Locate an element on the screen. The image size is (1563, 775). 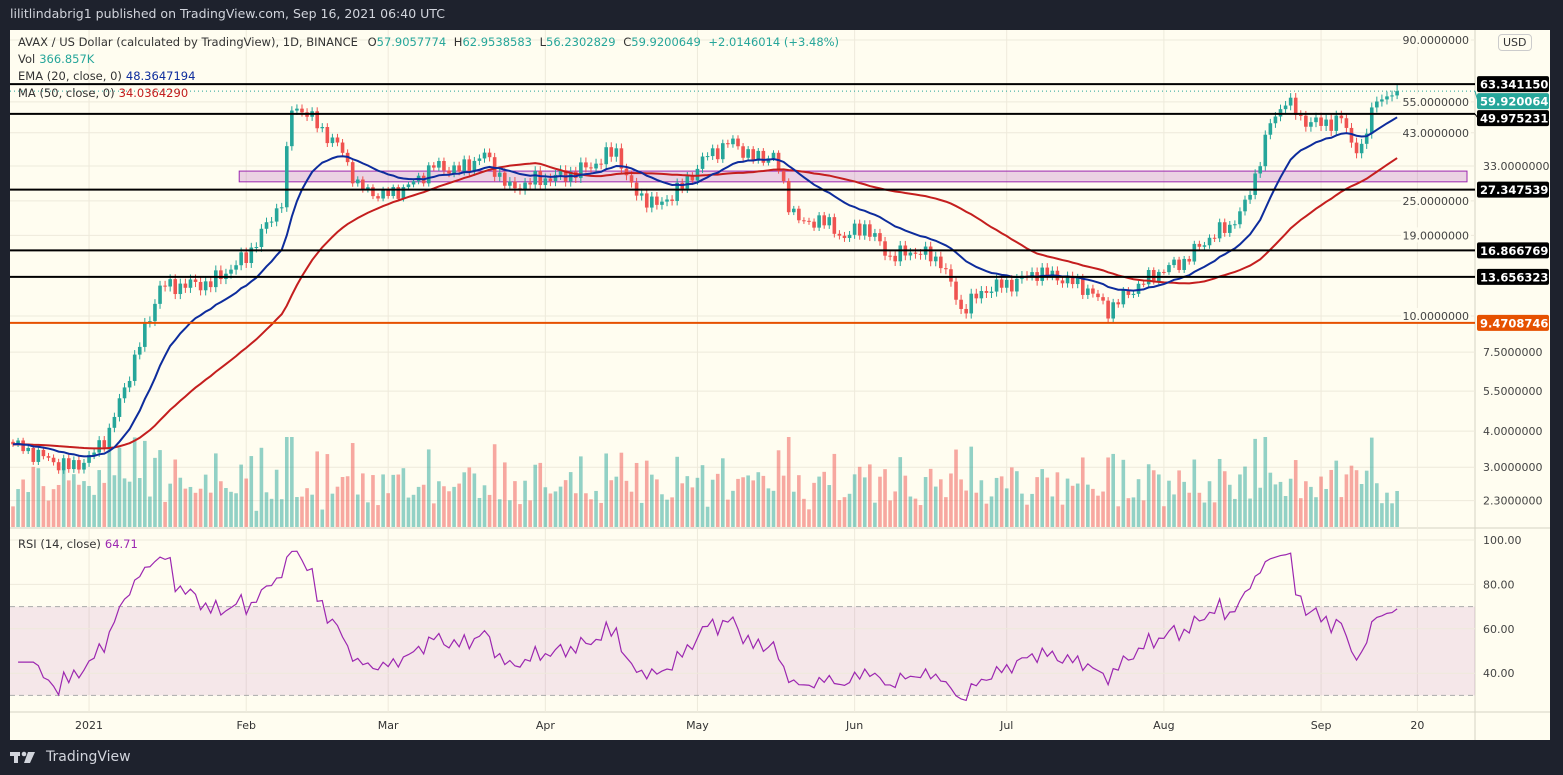
ma-legend: MA (50, close, 0) 34.0364290 is located at coordinates (103, 93).